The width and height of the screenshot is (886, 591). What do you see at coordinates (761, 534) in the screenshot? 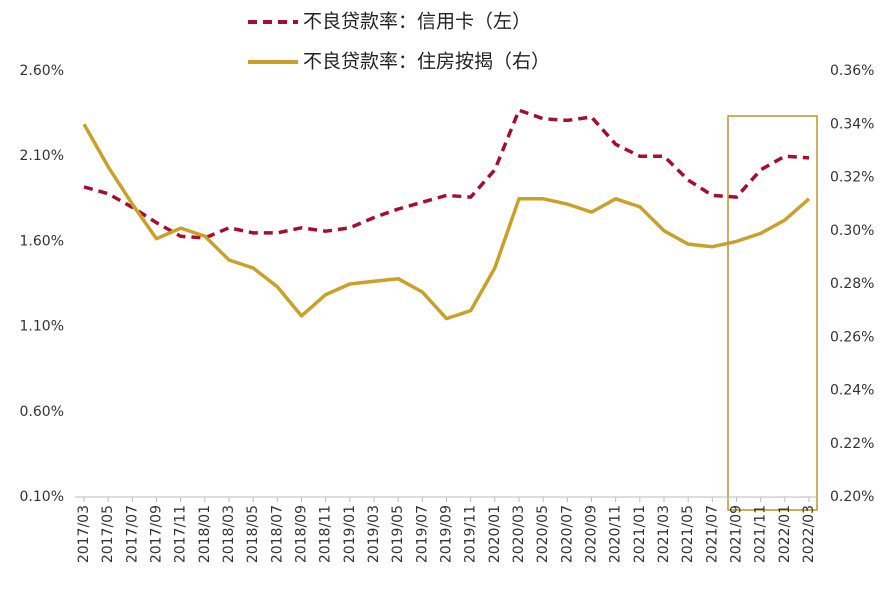
I see `x-tick-label: 2021/11` at bounding box center [761, 534].